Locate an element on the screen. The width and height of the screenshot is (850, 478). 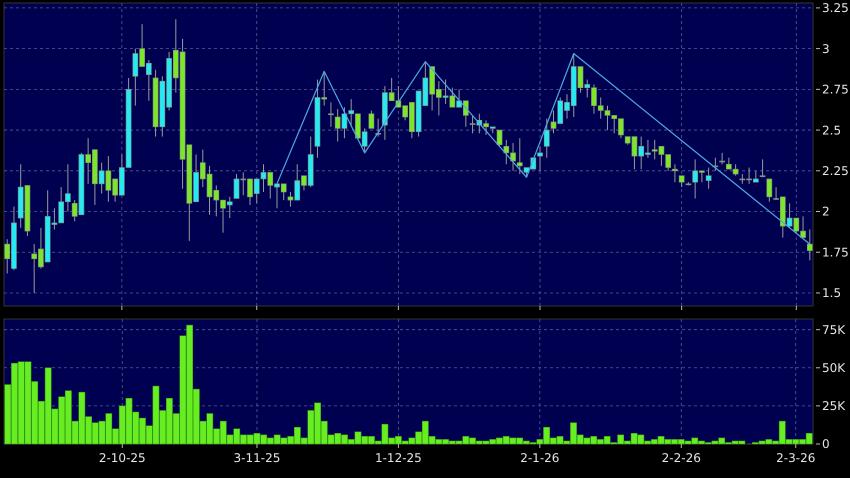
y-tick-label: 75K is located at coordinates (834, 329).